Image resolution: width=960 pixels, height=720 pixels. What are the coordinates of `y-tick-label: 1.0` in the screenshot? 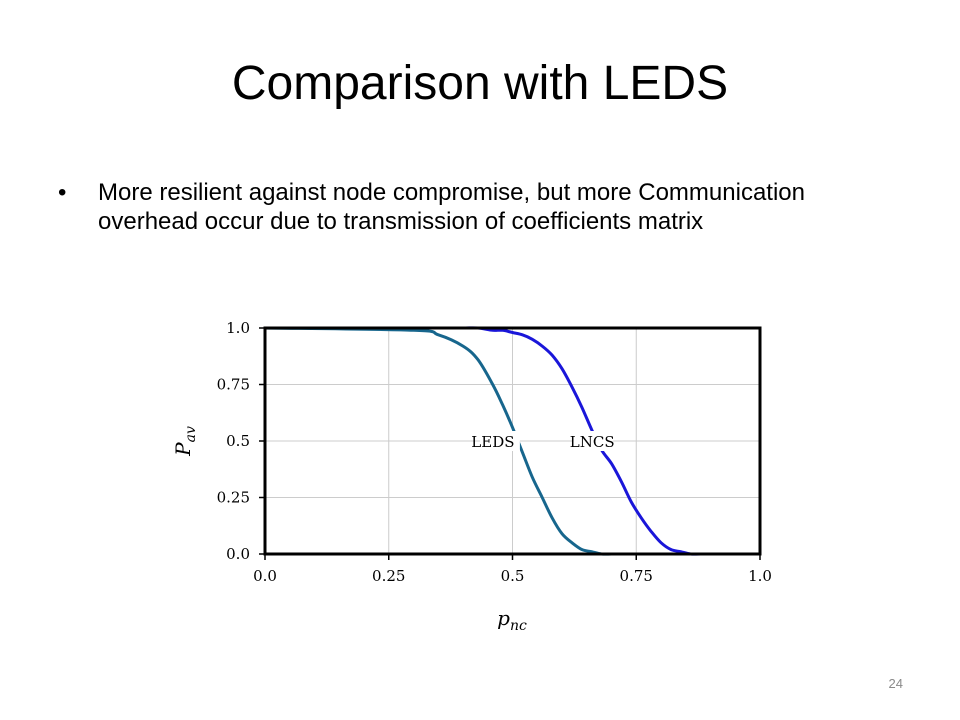 It's located at (238, 328).